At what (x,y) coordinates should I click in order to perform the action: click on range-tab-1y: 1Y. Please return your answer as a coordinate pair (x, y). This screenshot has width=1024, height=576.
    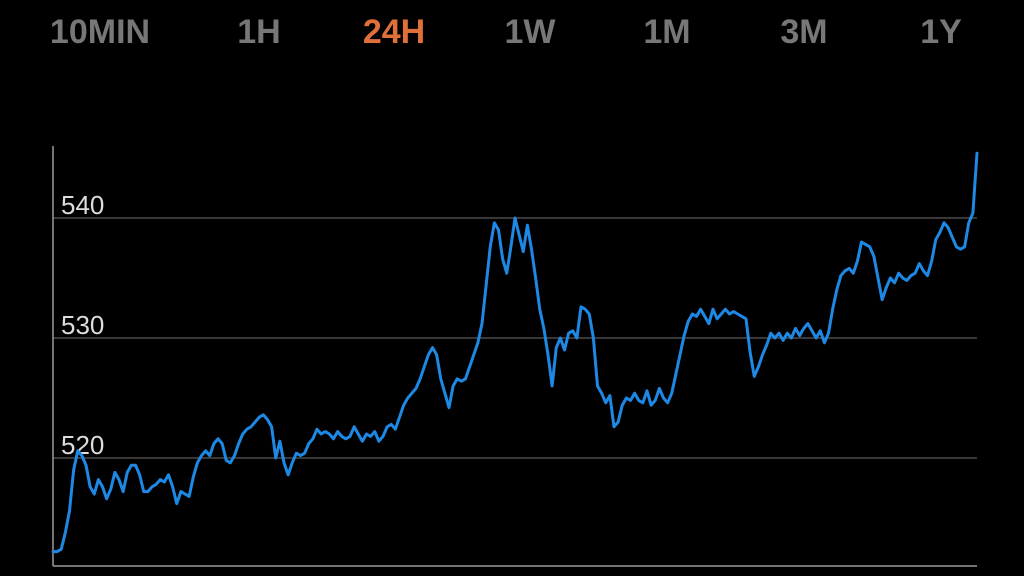
    Looking at the image, I should click on (941, 32).